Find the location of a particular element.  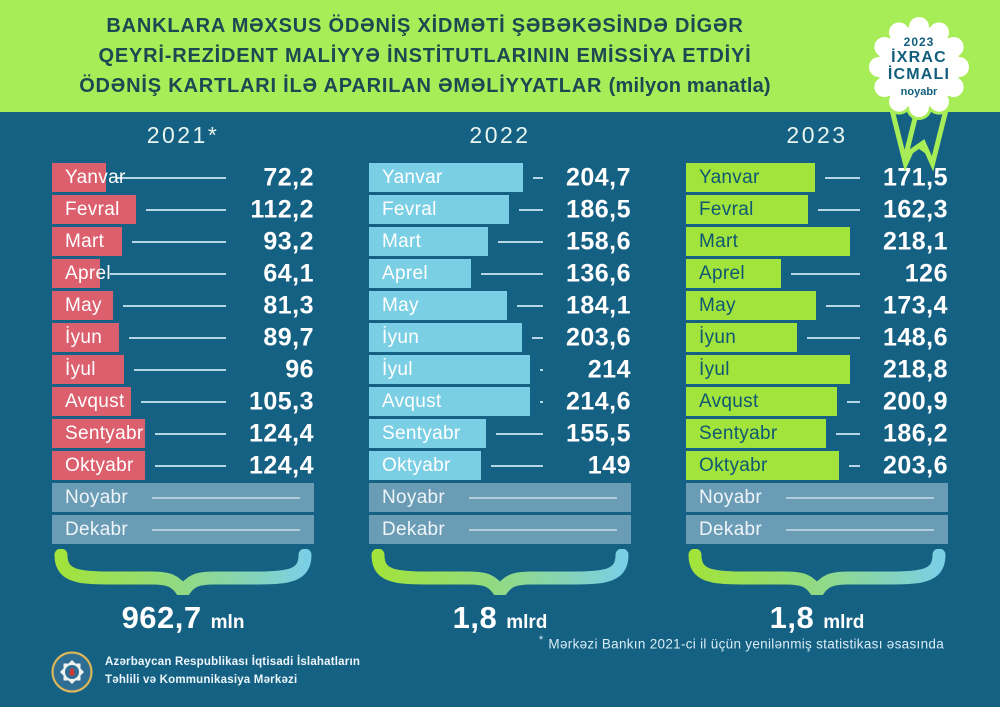

value-label: 72,2 is located at coordinates (288, 177).